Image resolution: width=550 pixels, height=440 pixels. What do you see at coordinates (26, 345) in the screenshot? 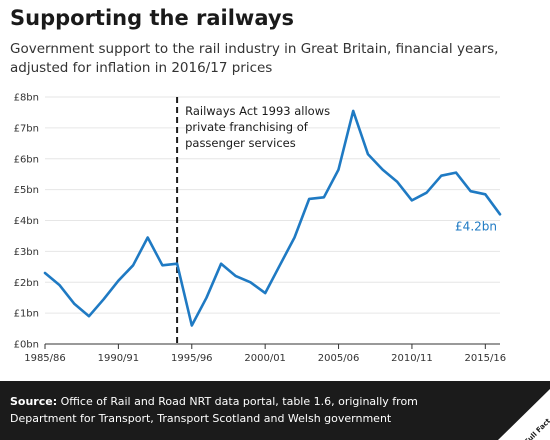
I see `y-tick-label: £0bn` at bounding box center [26, 345].